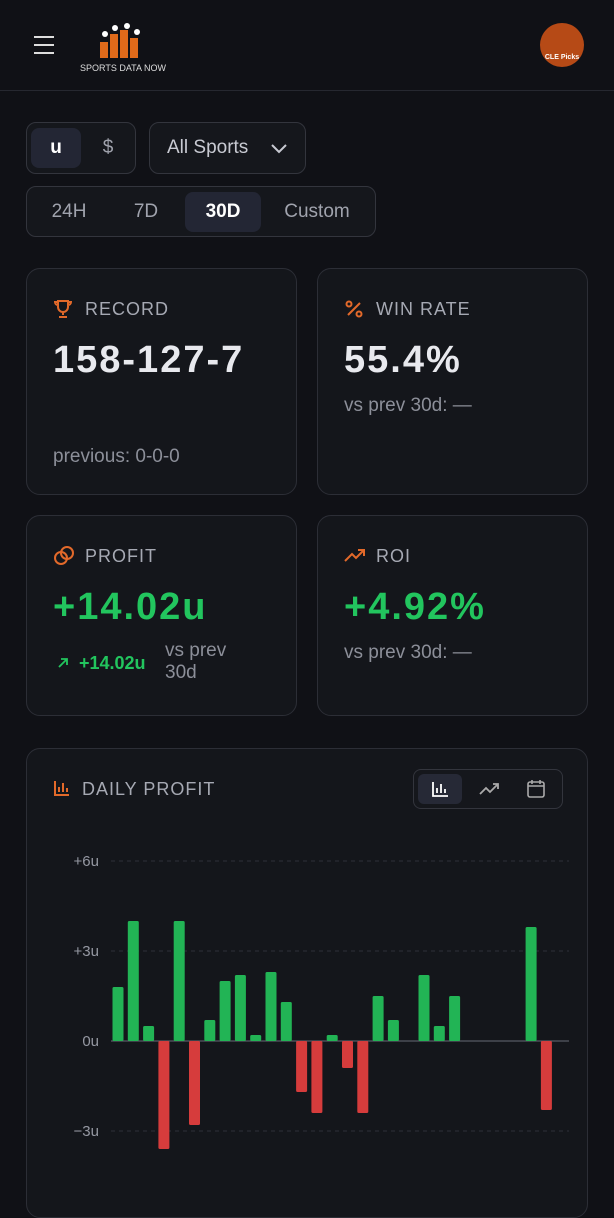 This screenshot has height=1218, width=614. I want to click on card-change: +14.02u, so click(112, 663).